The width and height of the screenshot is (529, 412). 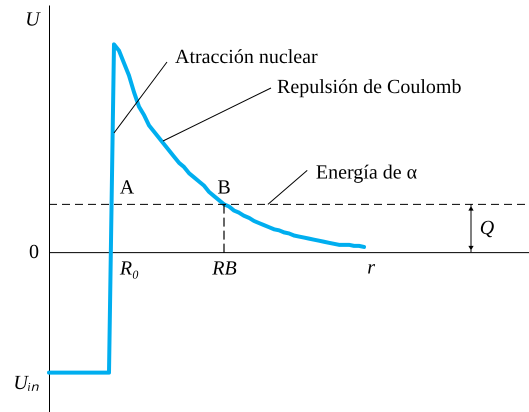 I want to click on annotation: A, so click(x=127, y=187).